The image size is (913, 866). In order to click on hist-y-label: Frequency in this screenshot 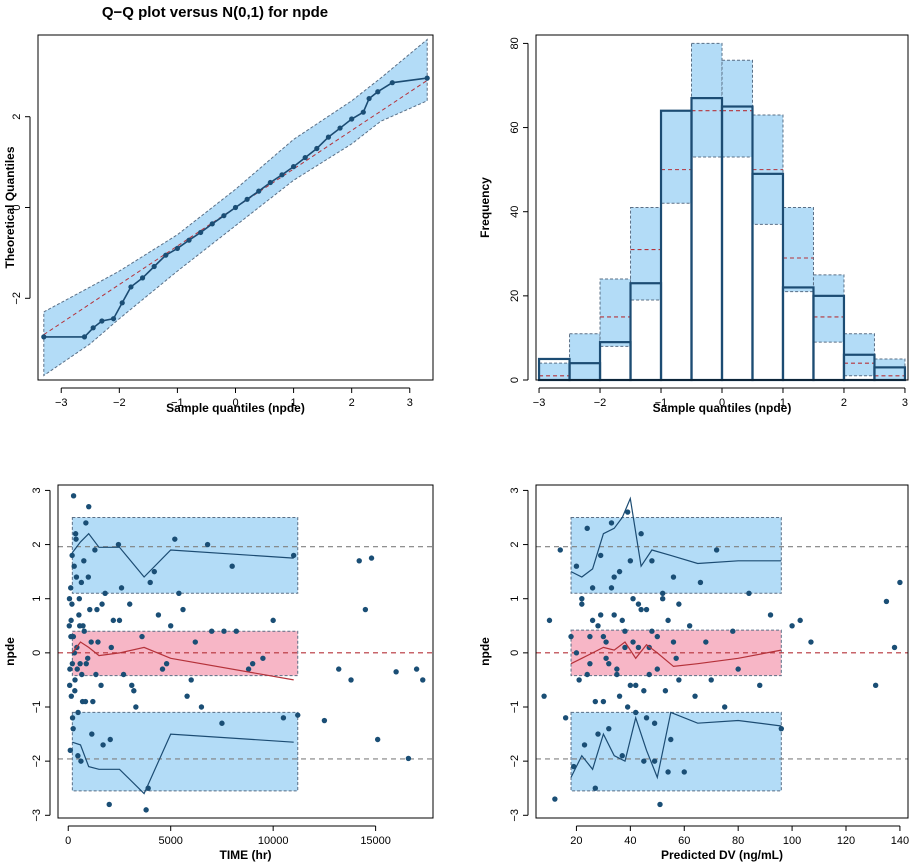, I will do `click(485, 207)`.